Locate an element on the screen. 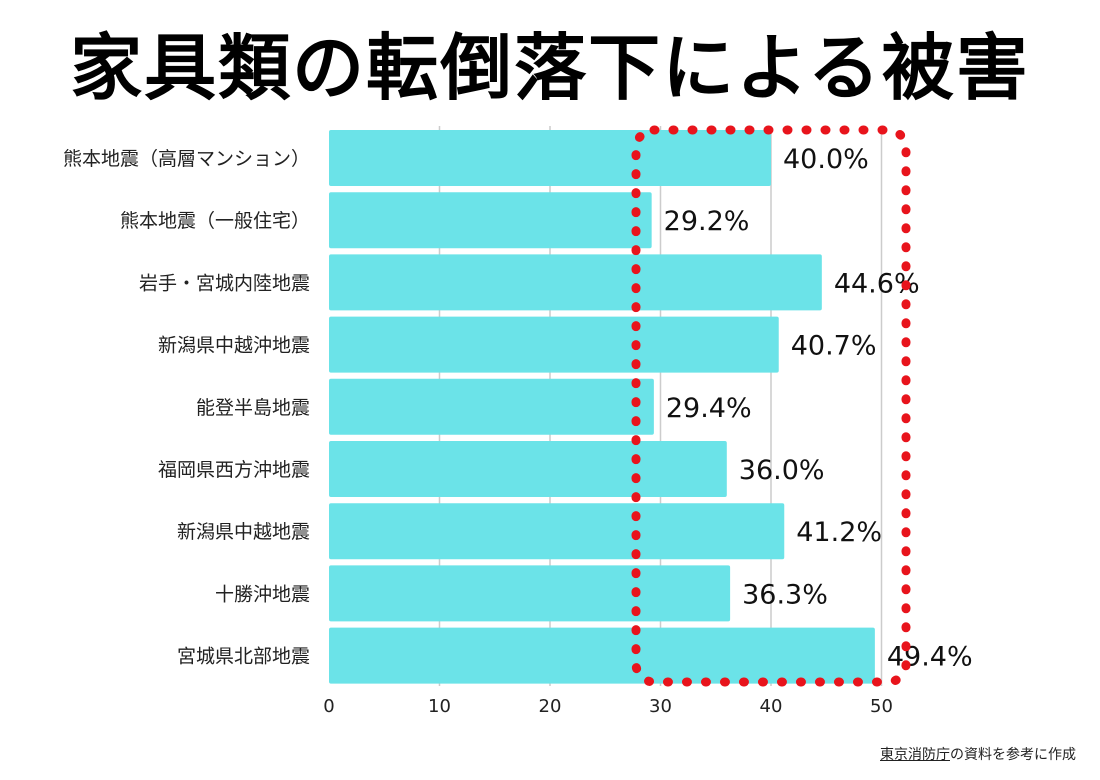 The image size is (1100, 780). value-label: 49.4% is located at coordinates (930, 657).